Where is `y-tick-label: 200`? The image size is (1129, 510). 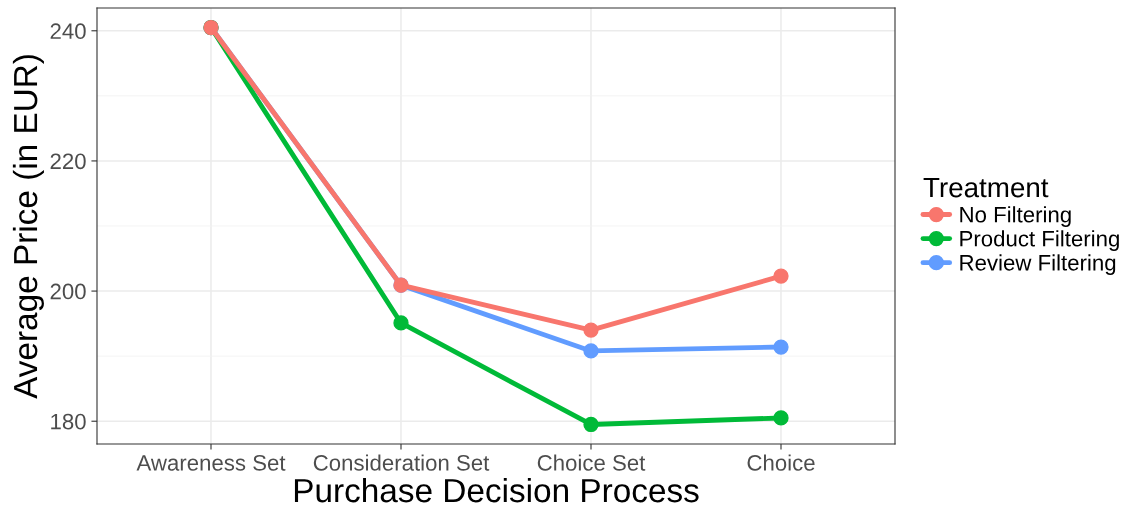 y-tick-label: 200 is located at coordinates (68, 291).